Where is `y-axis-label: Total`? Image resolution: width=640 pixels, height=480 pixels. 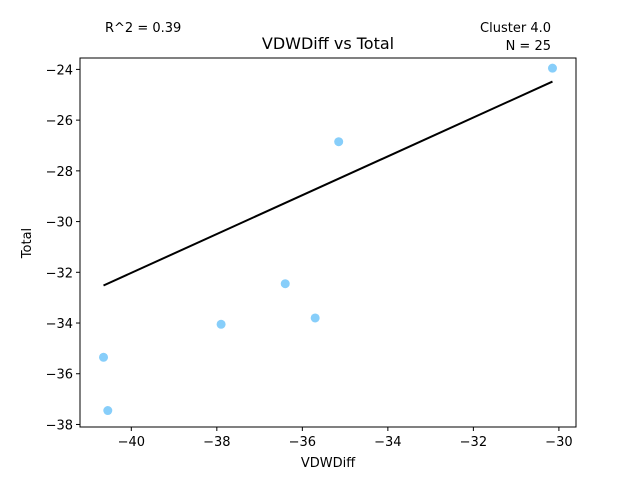
y-axis-label: Total is located at coordinates (27, 243).